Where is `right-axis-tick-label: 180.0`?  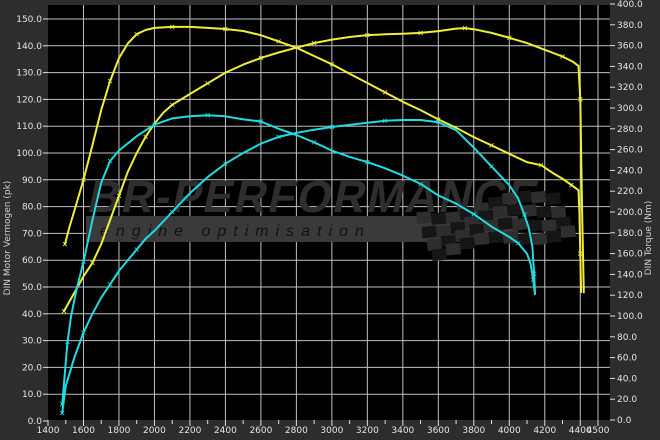
right-axis-tick-label: 180.0 is located at coordinates (630, 234).